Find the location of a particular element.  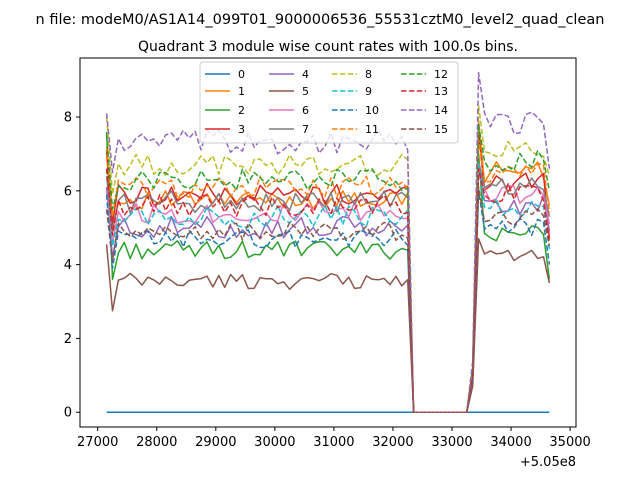

legend-label-15: 15 is located at coordinates (441, 129).